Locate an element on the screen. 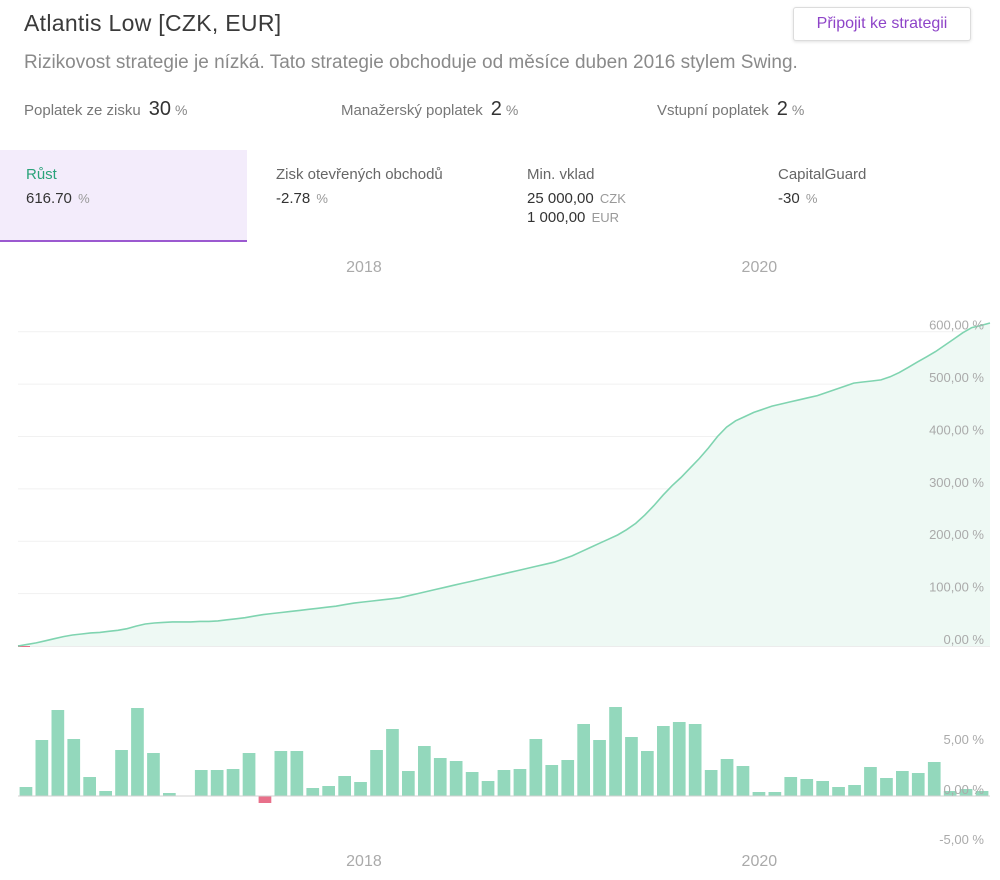 Image resolution: width=1000 pixels, height=880 pixels. tab-min-deposit: Min. vklad 25 000,00 CZK 1 000,00 EUR is located at coordinates (626, 196).